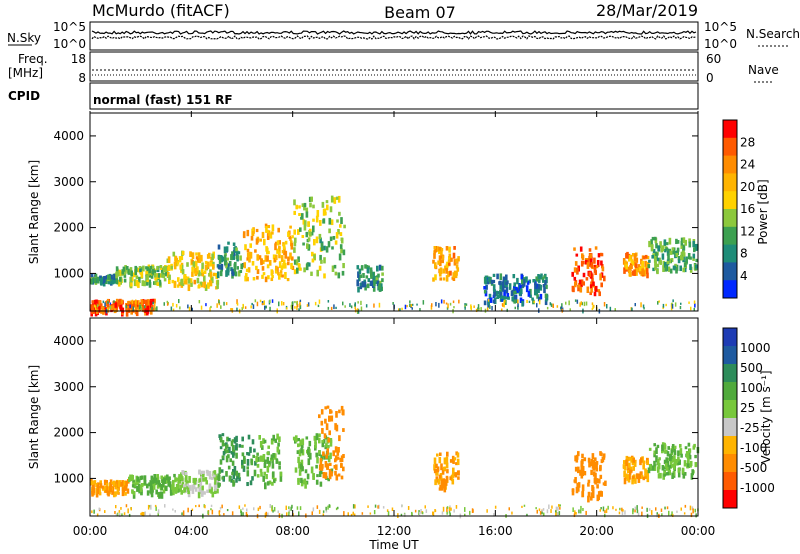 Image resolution: width=800 pixels, height=554 pixels. I want to click on power-colorbar-swatch, so click(730, 218).